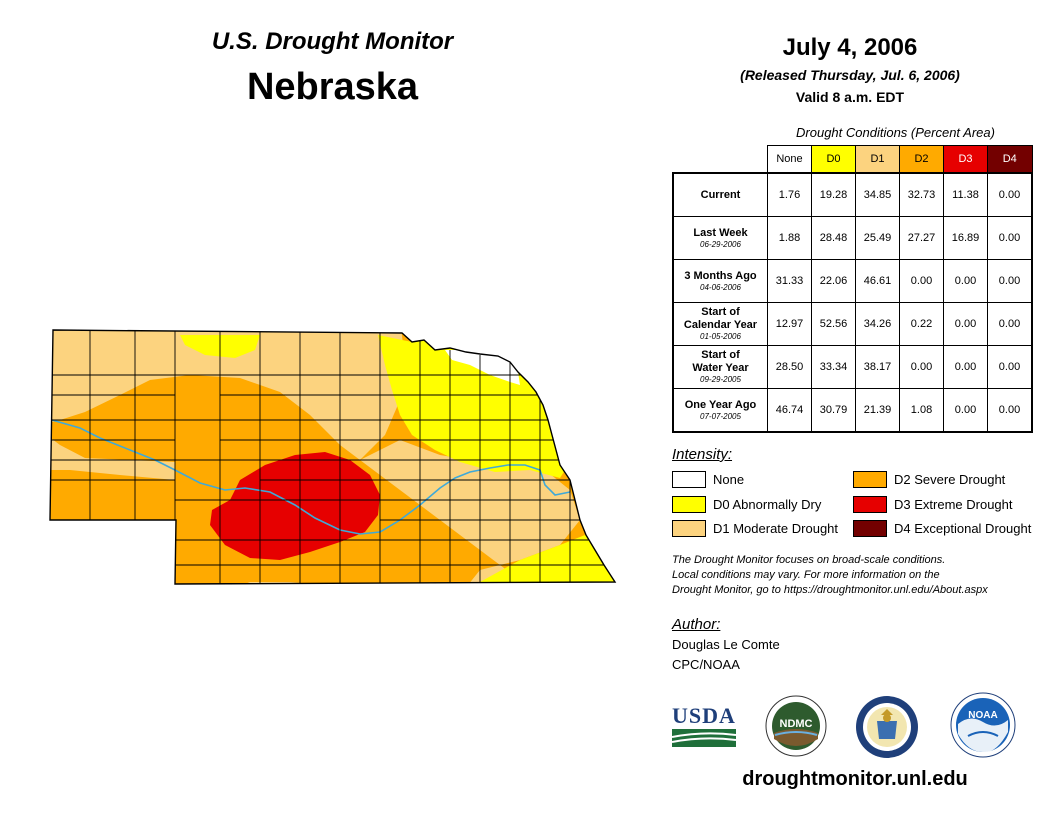 The image size is (1056, 816). What do you see at coordinates (720, 324) in the screenshot?
I see `row-label: Start of Calendar Year 01-05-2006` at bounding box center [720, 324].